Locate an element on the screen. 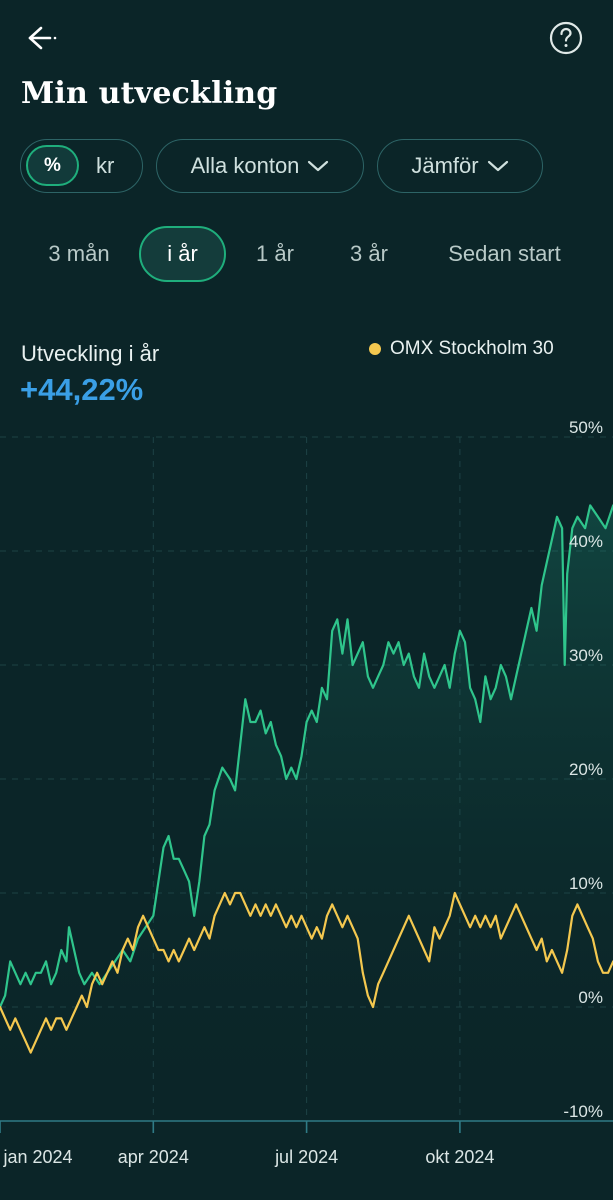 The height and width of the screenshot is (1200, 613). compare-dropdown-label: Jämför is located at coordinates (445, 165).